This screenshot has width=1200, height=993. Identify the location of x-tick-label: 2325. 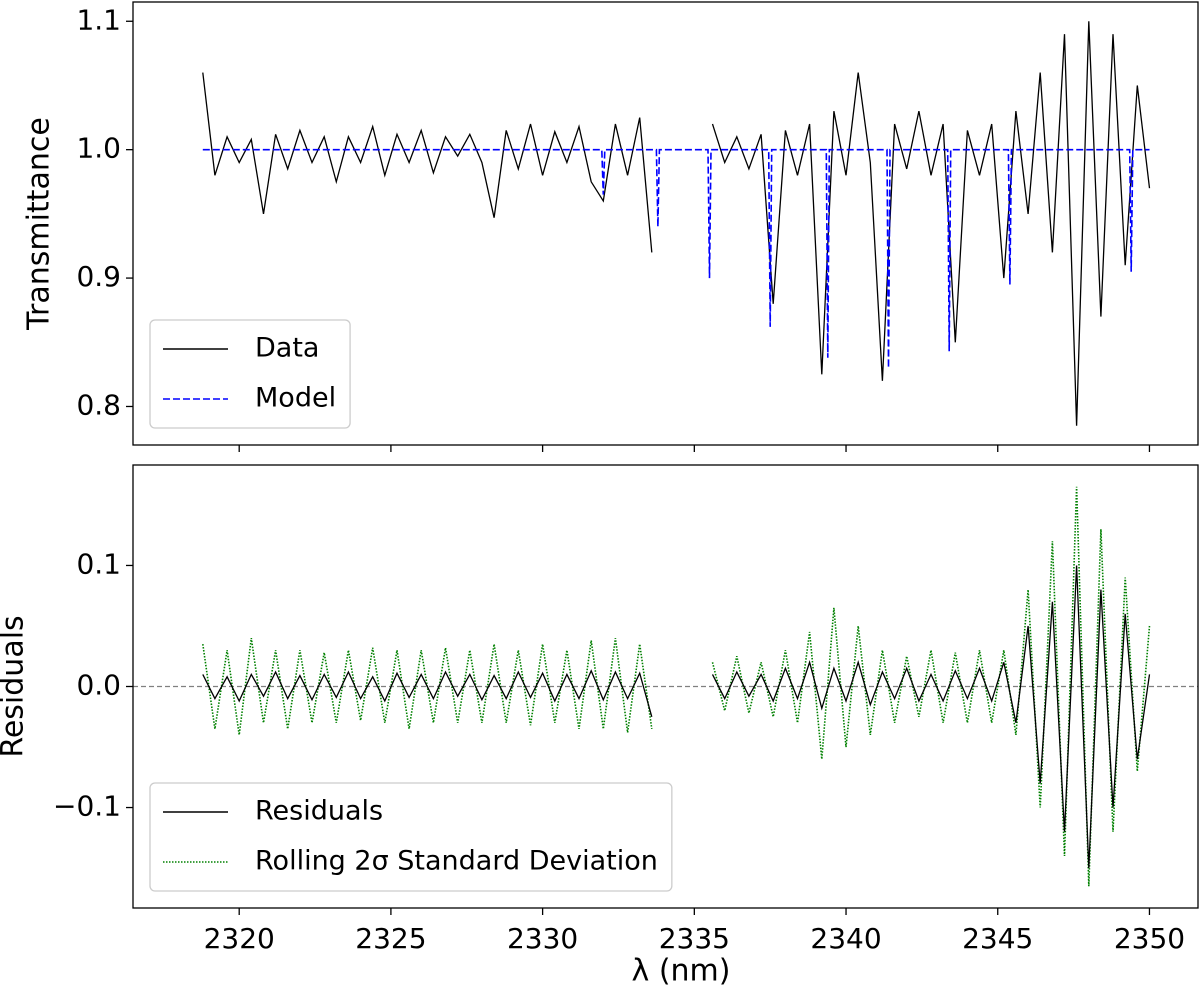
(390, 938).